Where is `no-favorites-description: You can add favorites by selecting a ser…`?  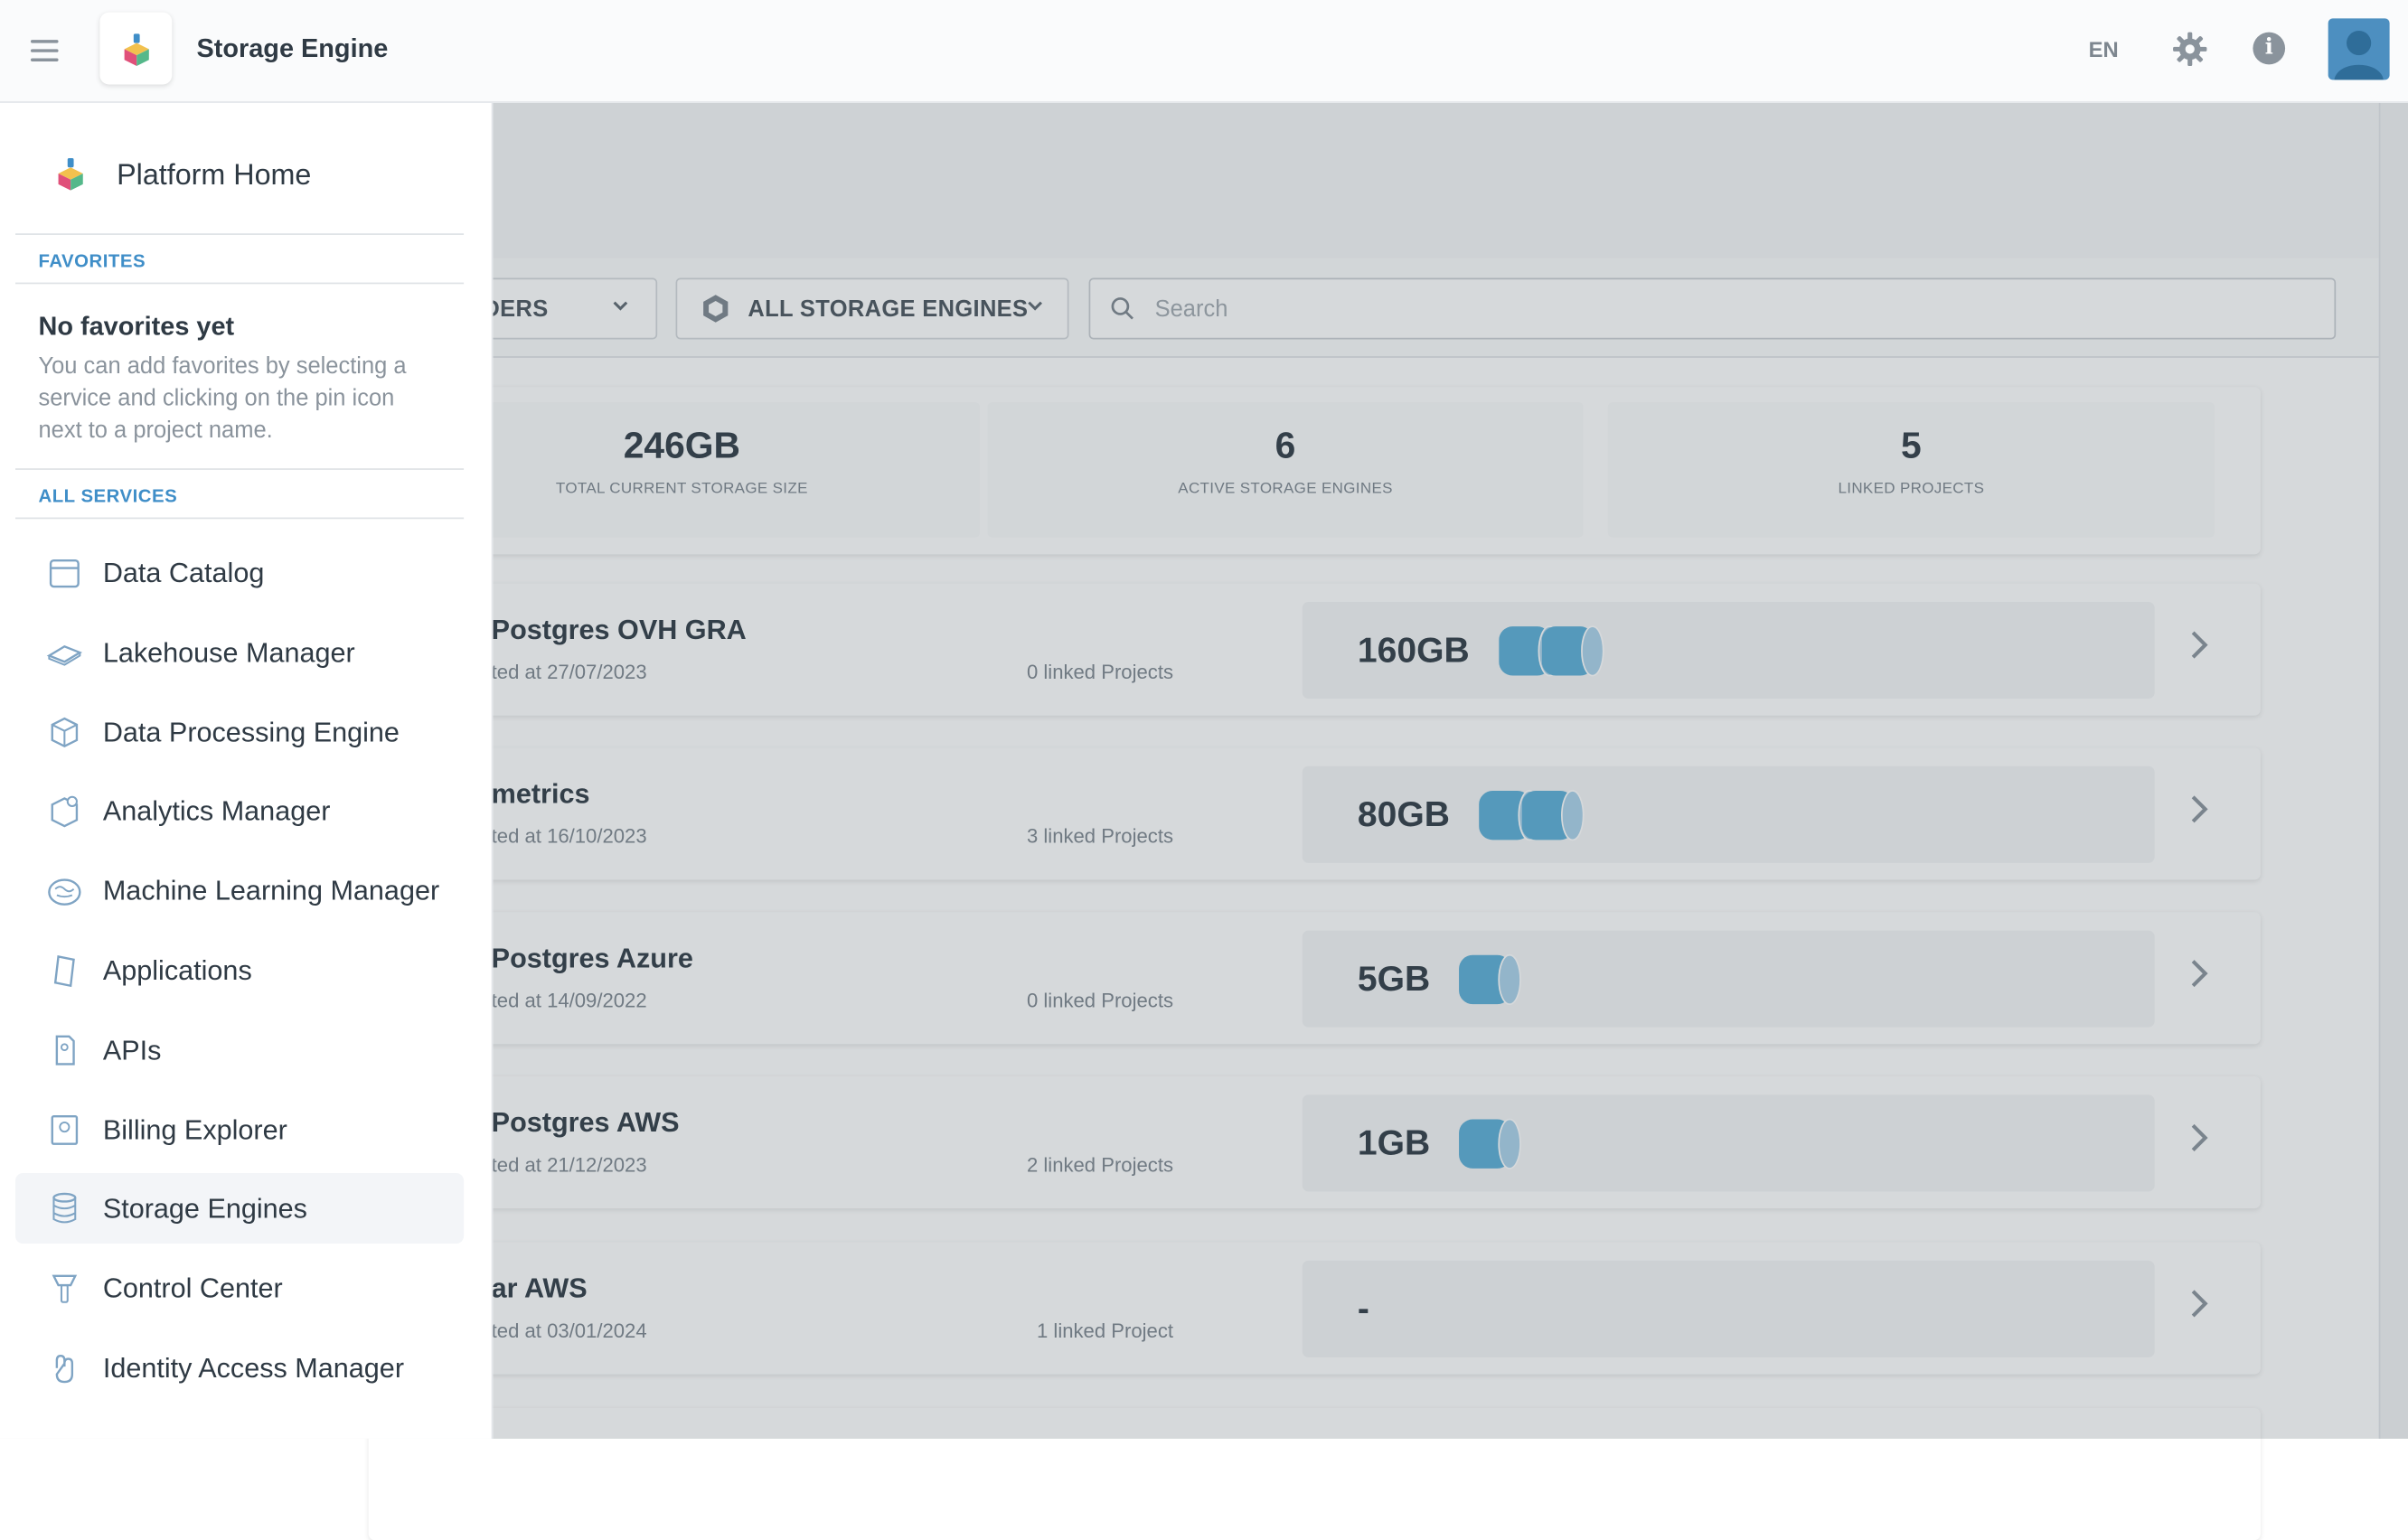 no-favorites-description: You can add favorites by selecting a ser… is located at coordinates (222, 398).